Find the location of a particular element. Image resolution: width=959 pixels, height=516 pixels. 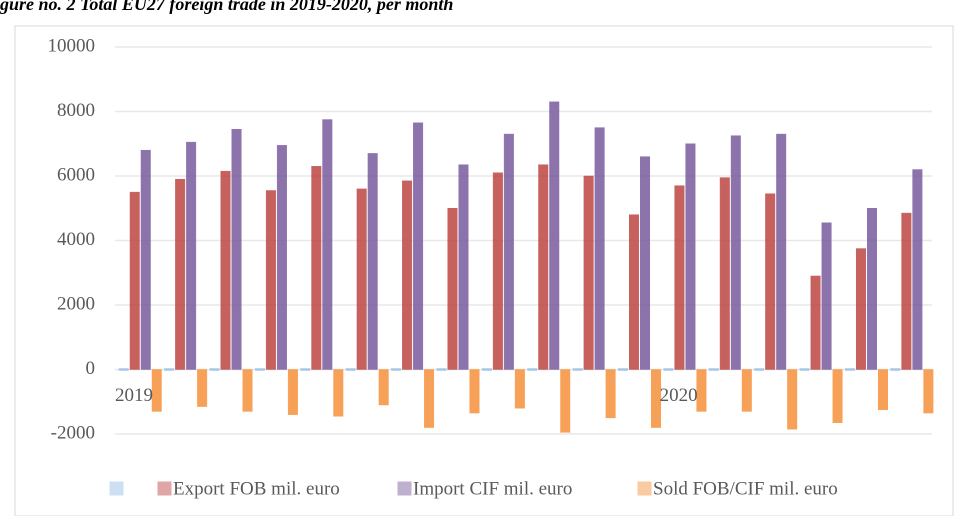

y-tick-label: 4000 is located at coordinates (76, 239).